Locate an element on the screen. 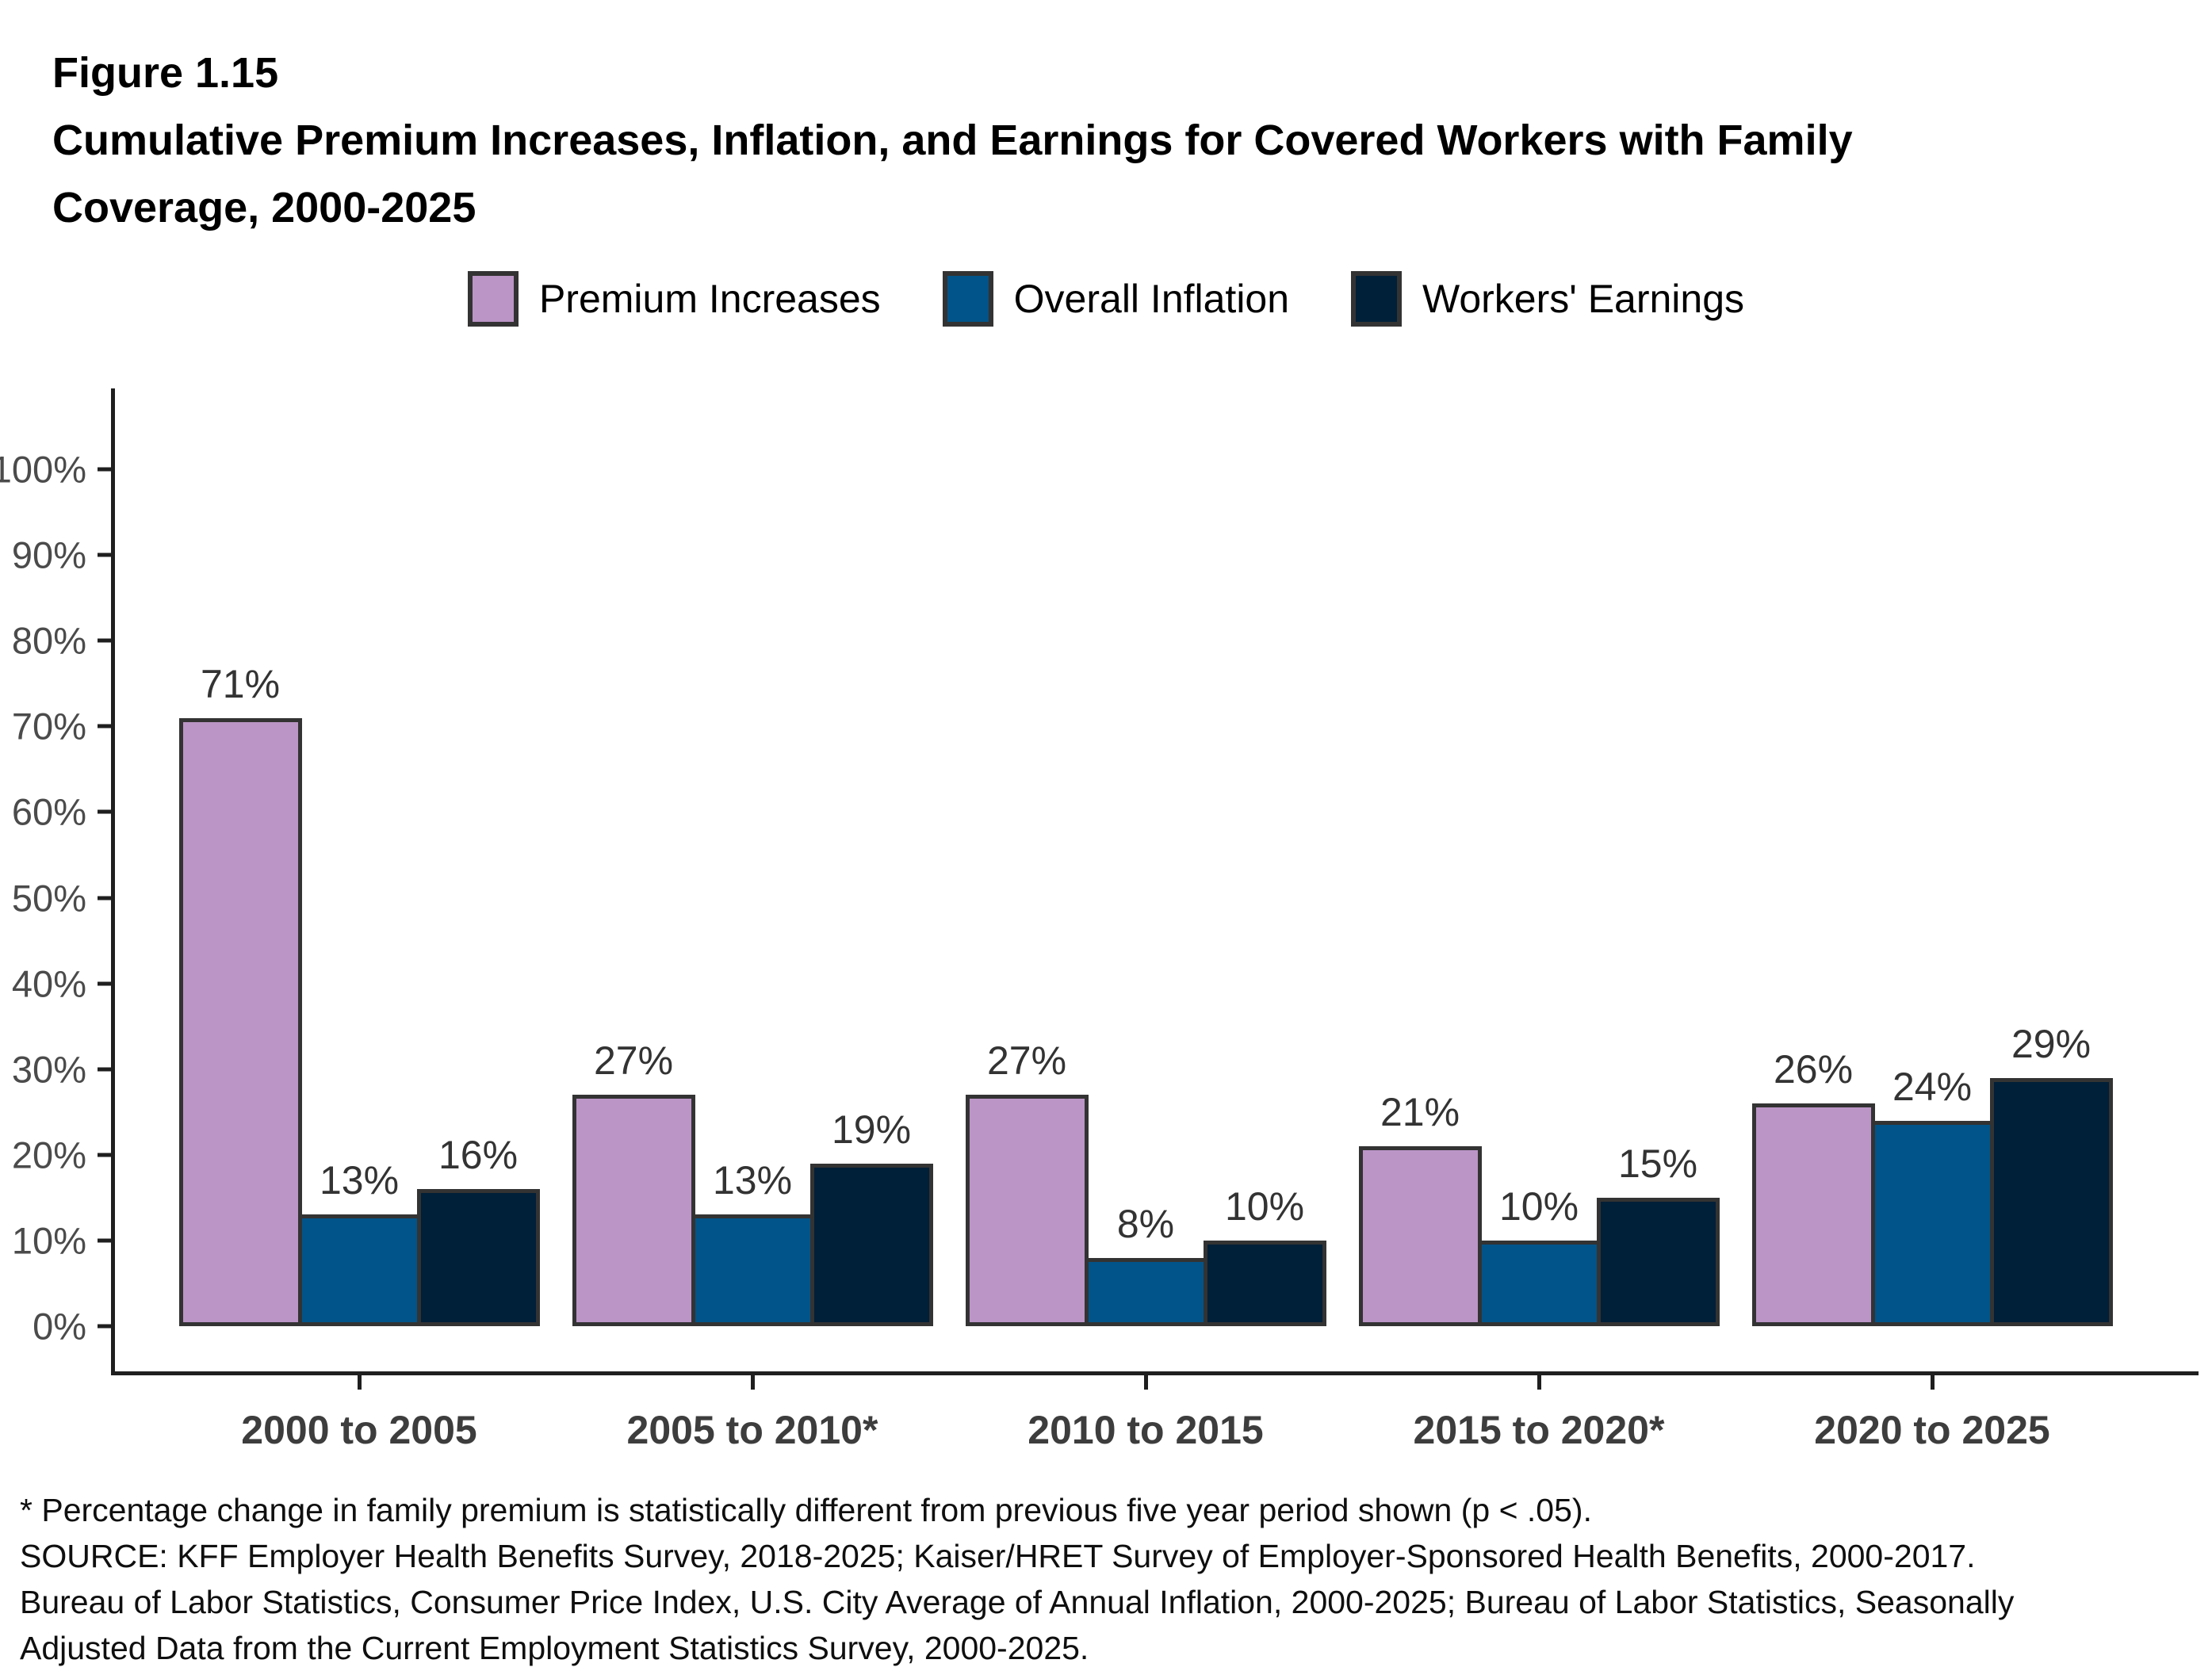 Image resolution: width=2212 pixels, height=1671 pixels. legend-label: Workers' Earnings is located at coordinates (1583, 299).